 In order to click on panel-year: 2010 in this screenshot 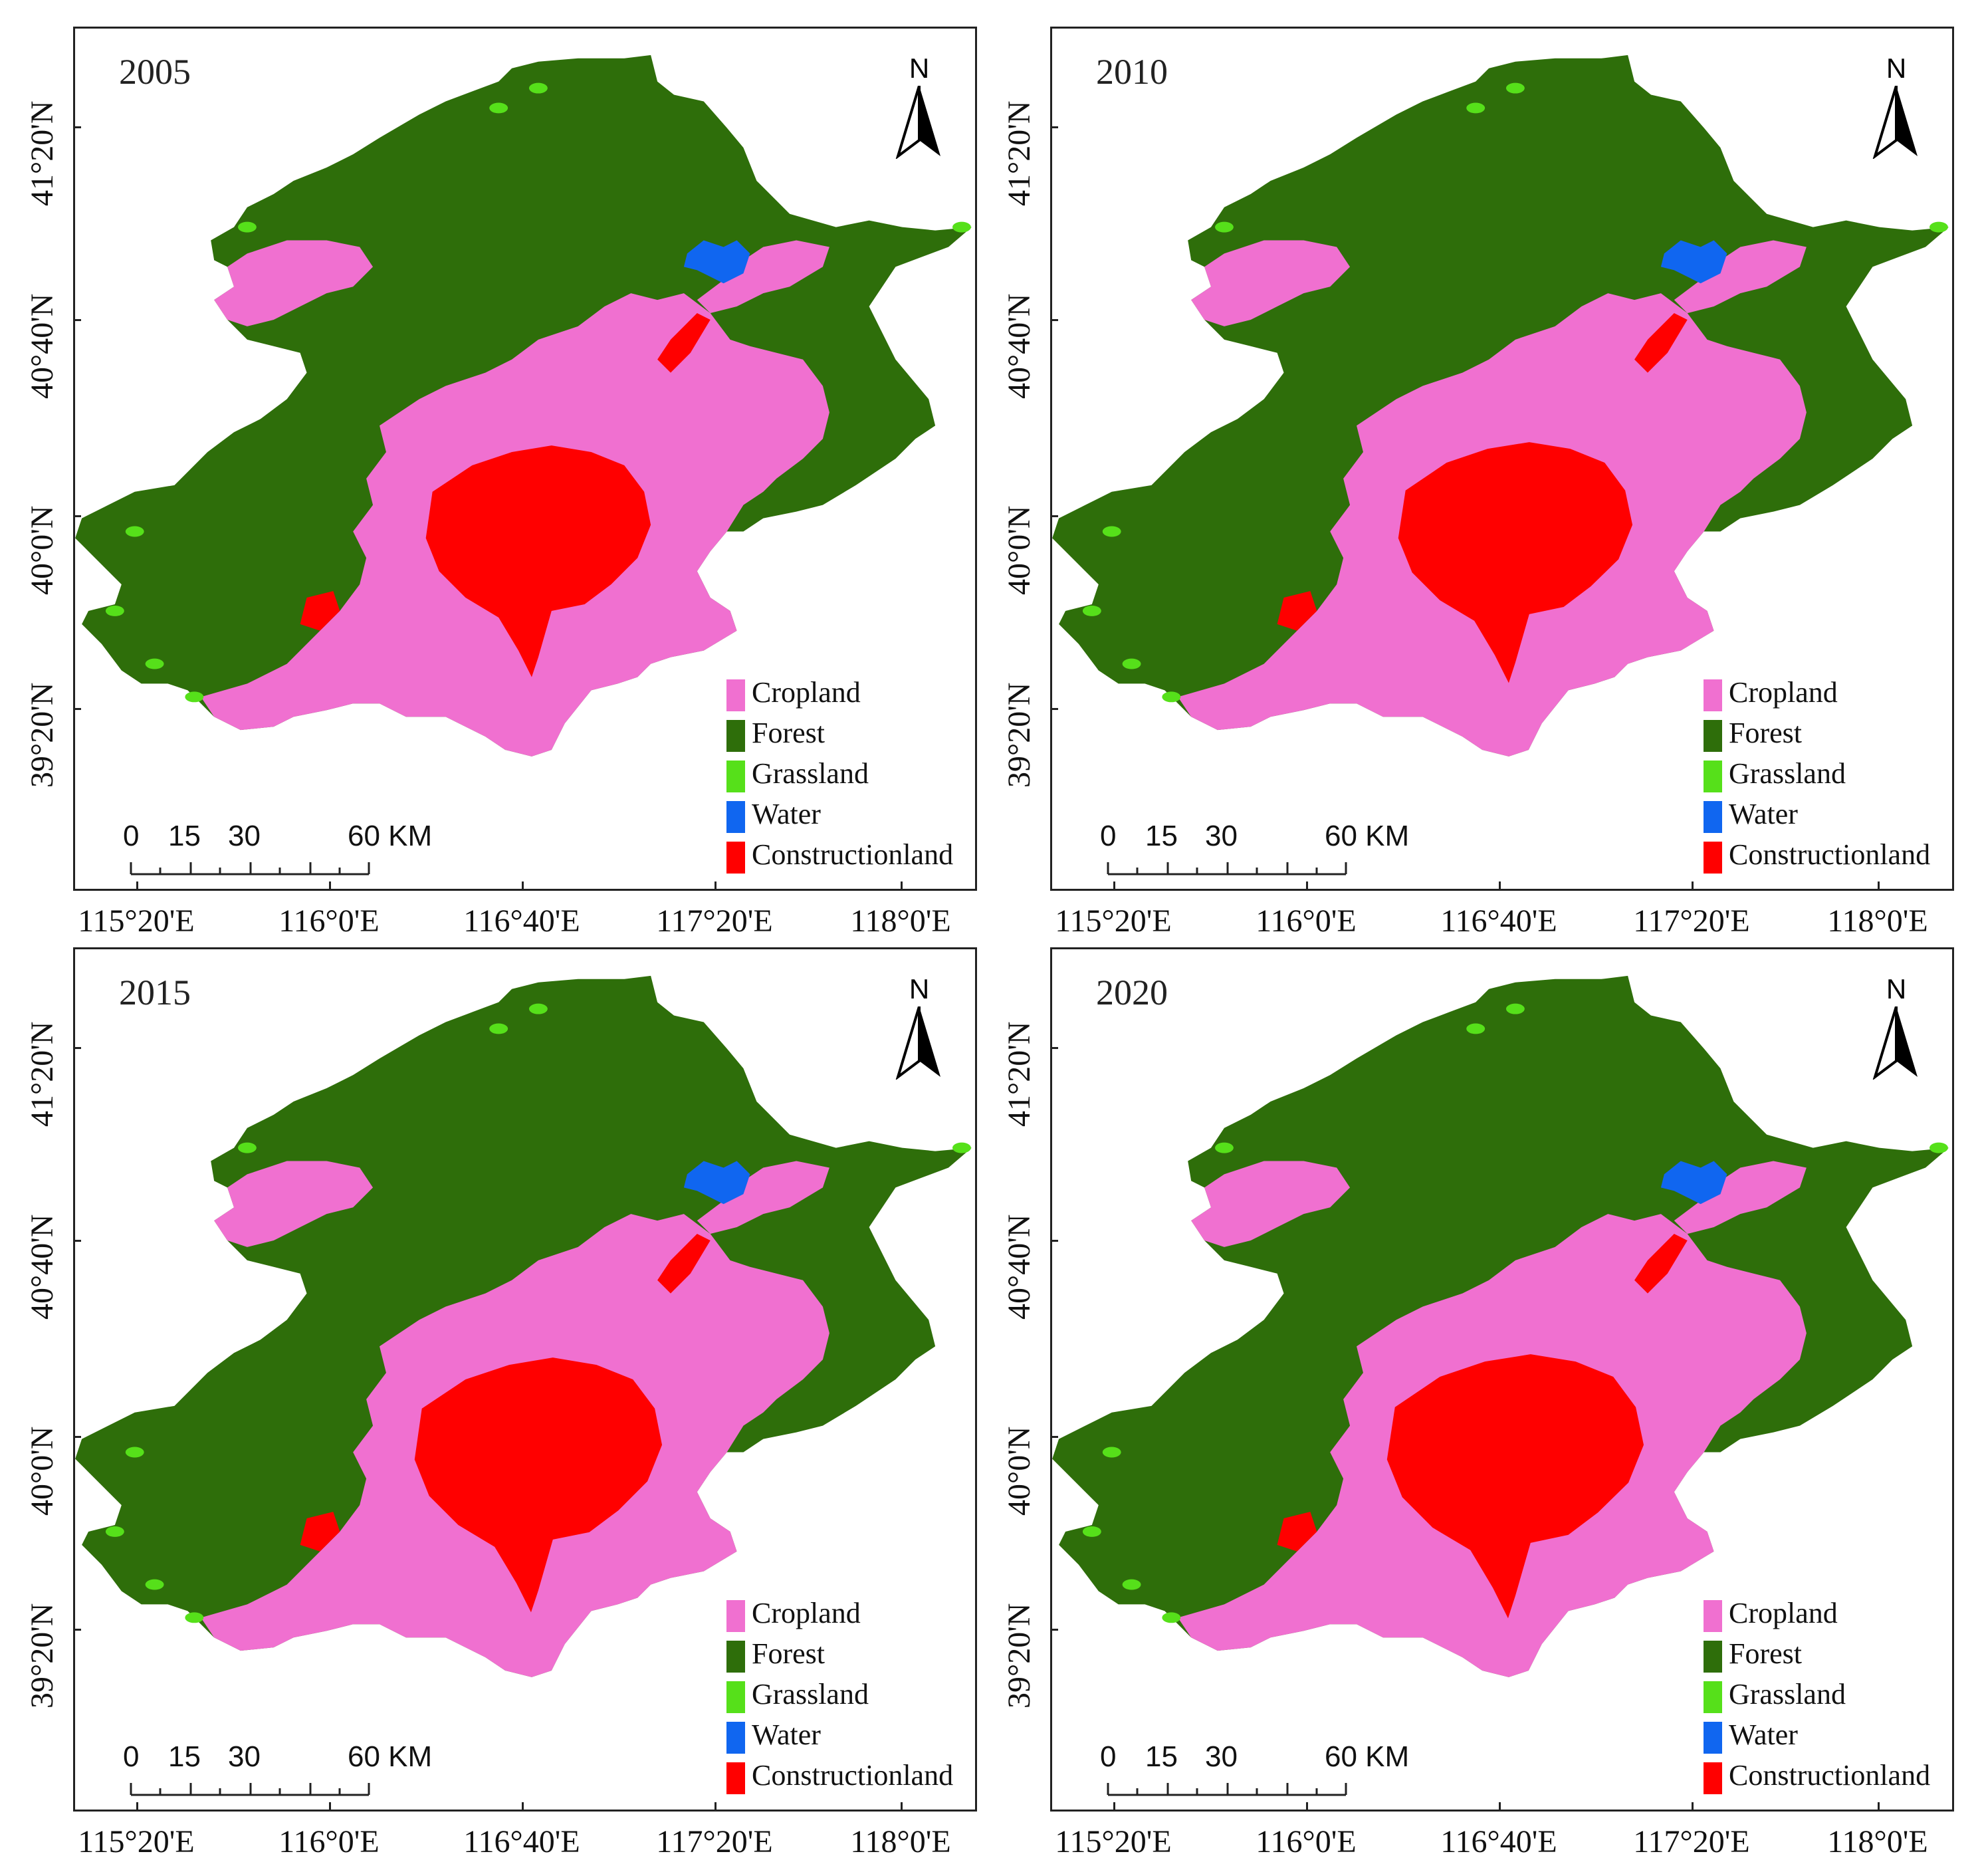, I will do `click(1132, 72)`.